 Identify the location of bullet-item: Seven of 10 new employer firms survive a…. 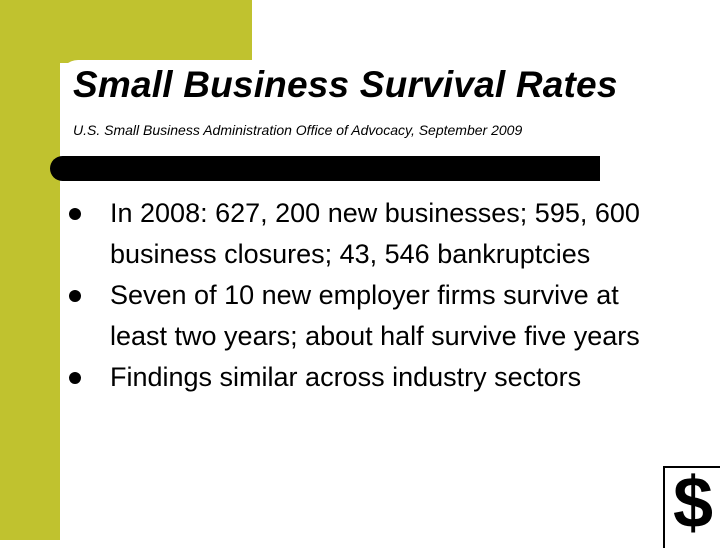
(340, 316).